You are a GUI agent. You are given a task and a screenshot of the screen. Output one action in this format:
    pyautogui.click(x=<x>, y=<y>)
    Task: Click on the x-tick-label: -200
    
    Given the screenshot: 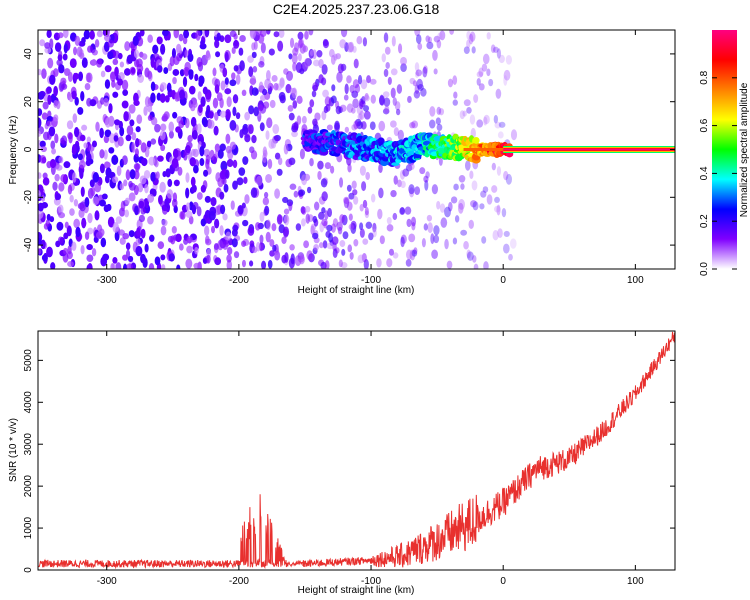 What is the action you would take?
    pyautogui.click(x=239, y=280)
    